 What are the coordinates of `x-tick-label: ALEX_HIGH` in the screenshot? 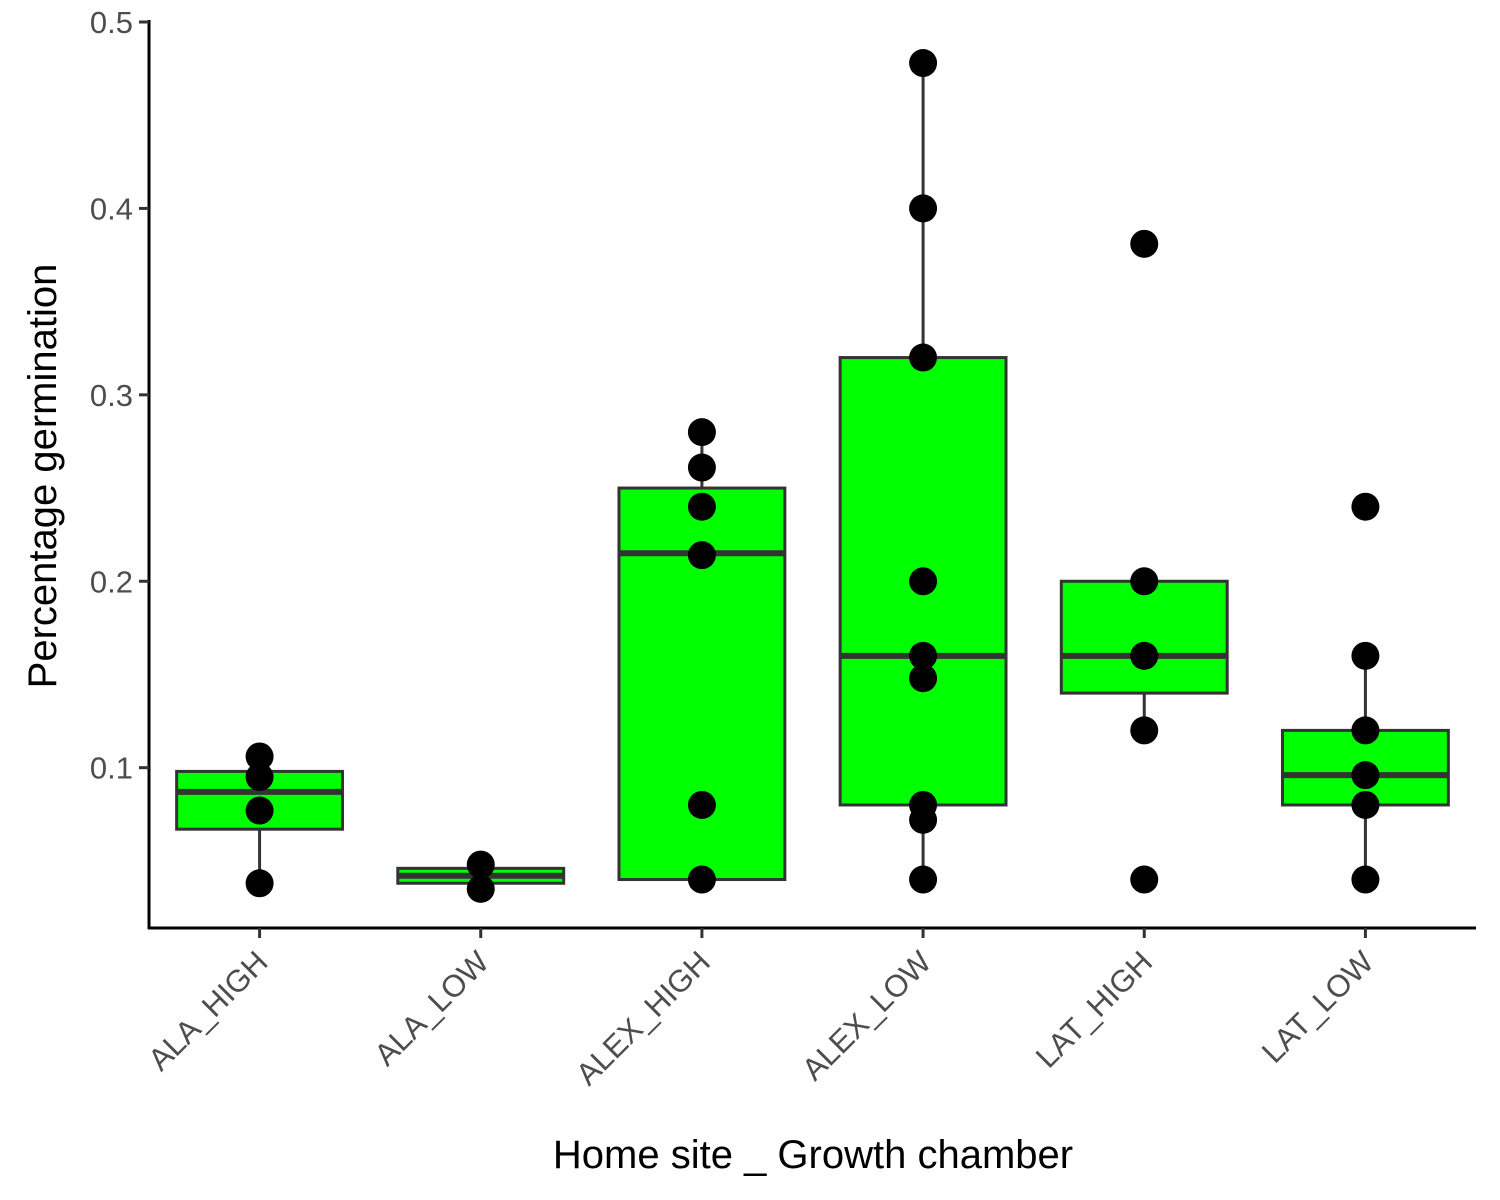 It's located at (643, 1018).